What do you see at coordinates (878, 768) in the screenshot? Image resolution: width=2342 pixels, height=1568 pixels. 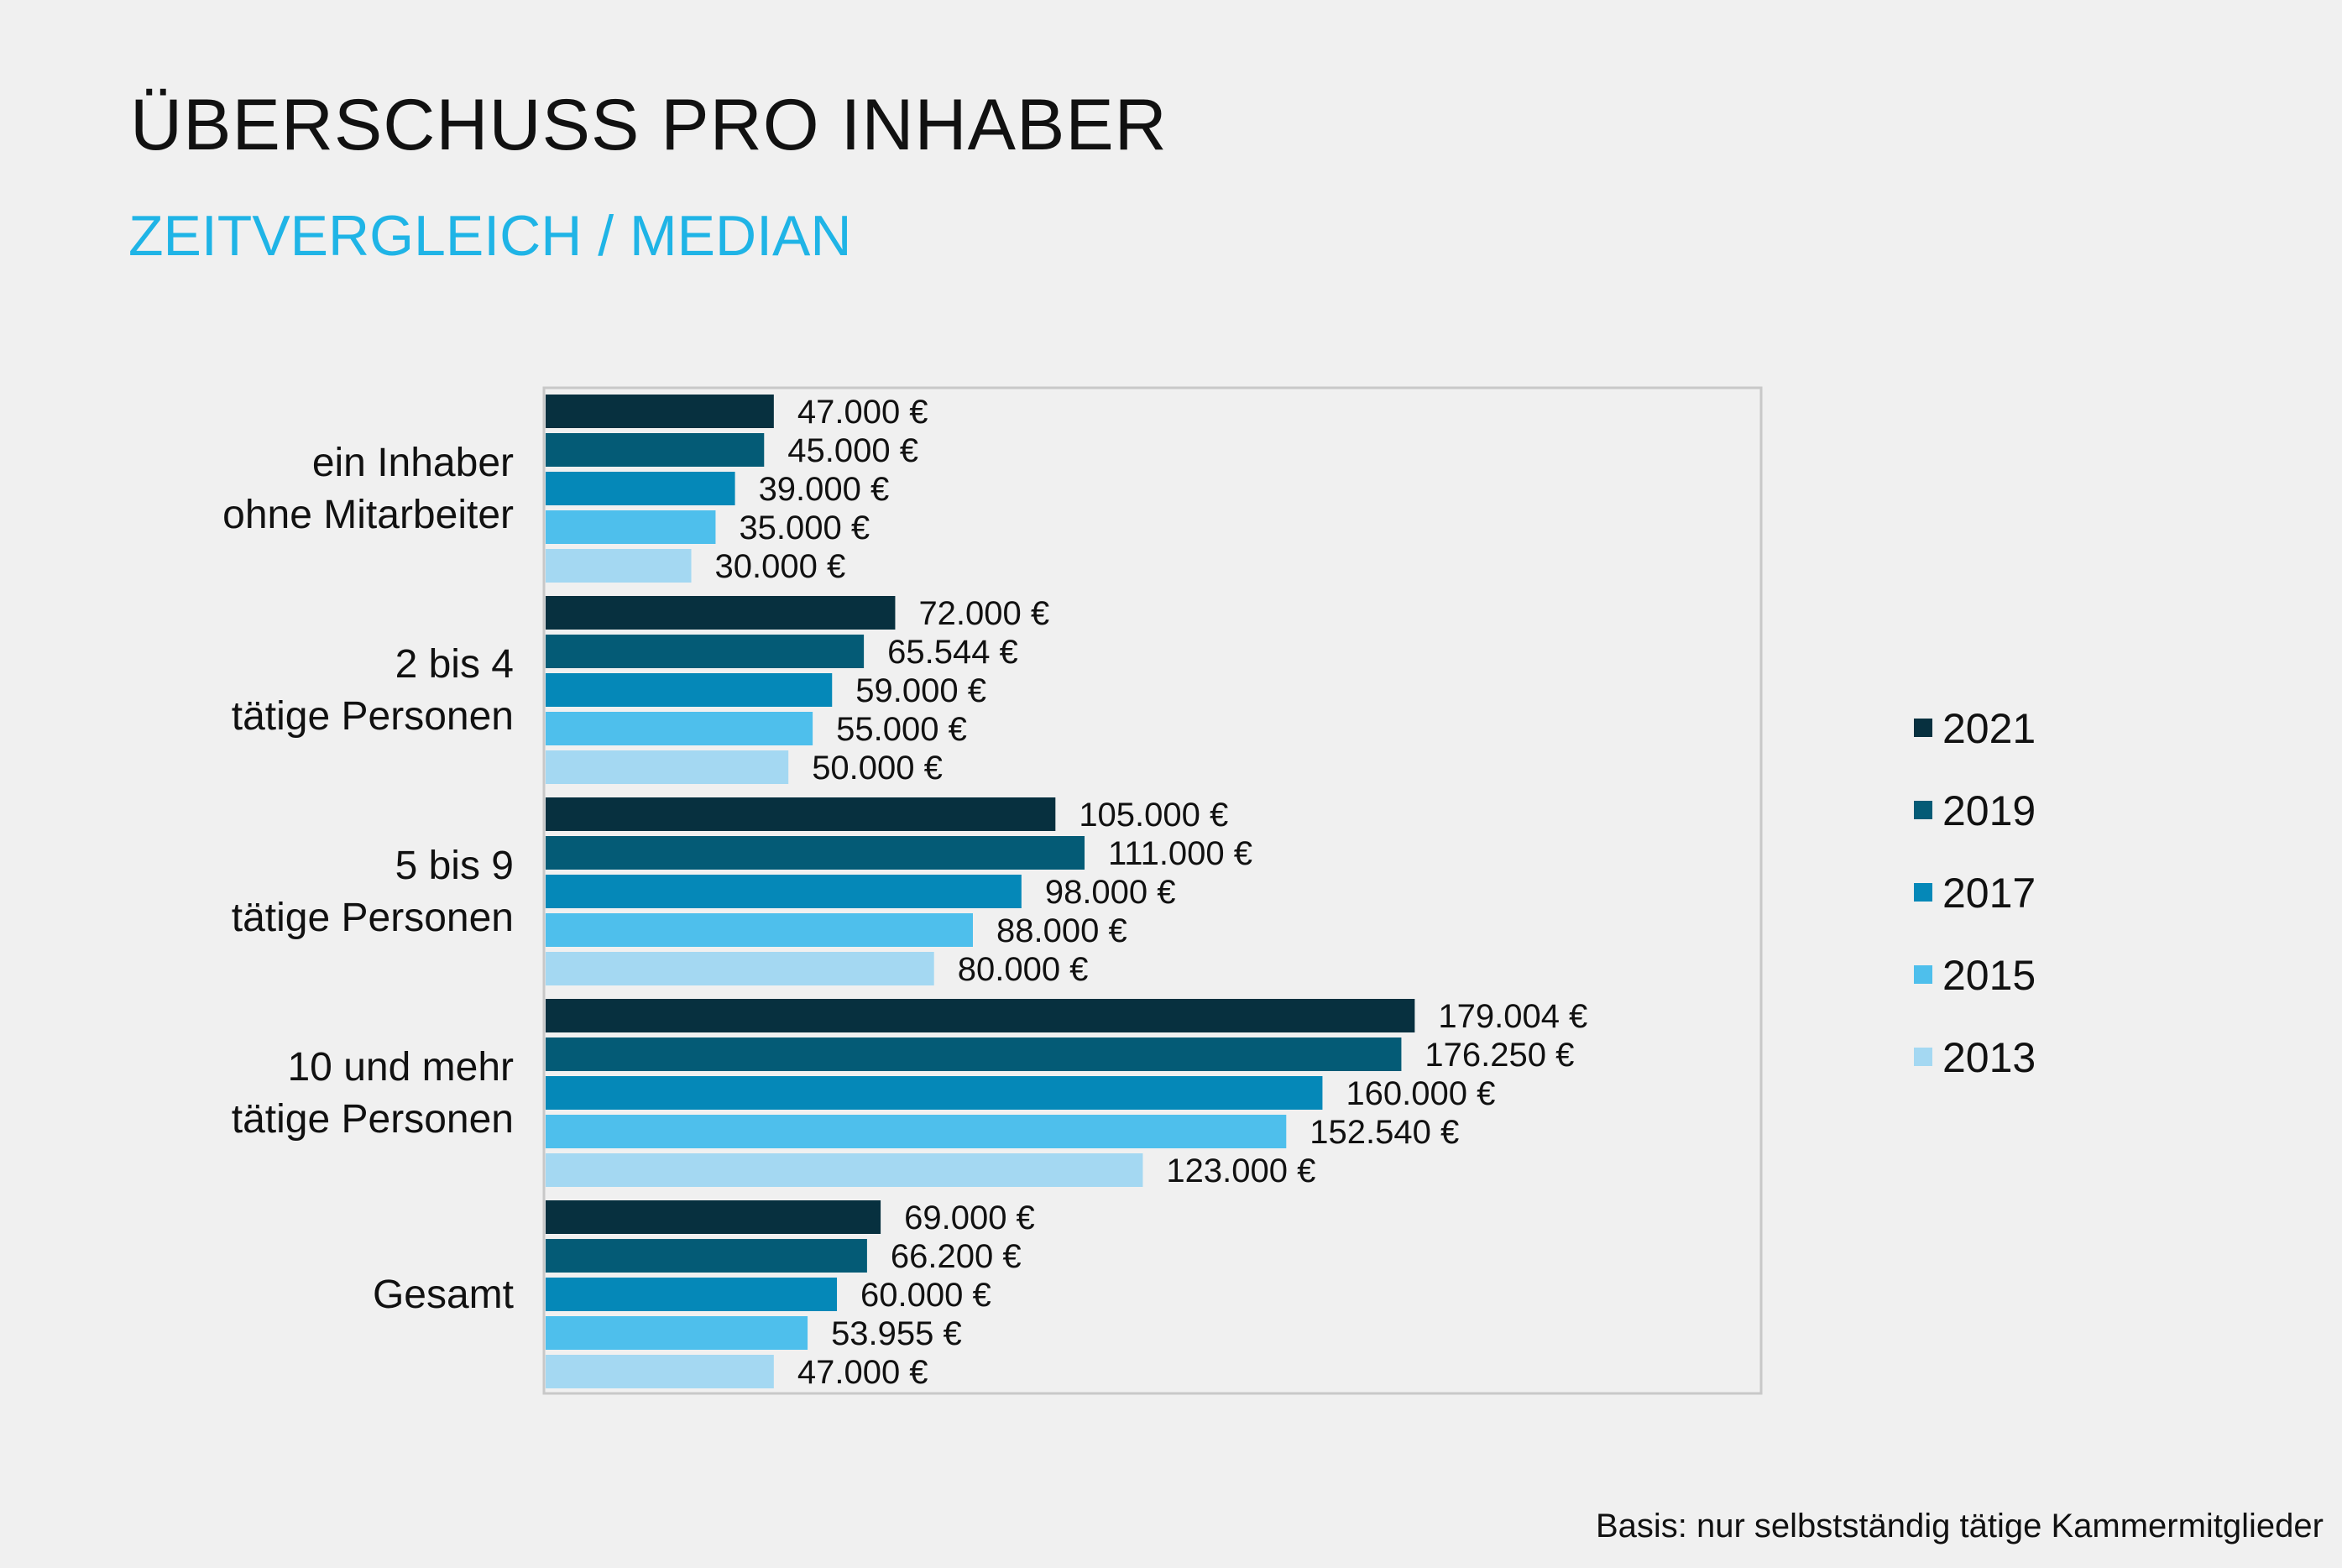 I see `value-label: 50.000 €` at bounding box center [878, 768].